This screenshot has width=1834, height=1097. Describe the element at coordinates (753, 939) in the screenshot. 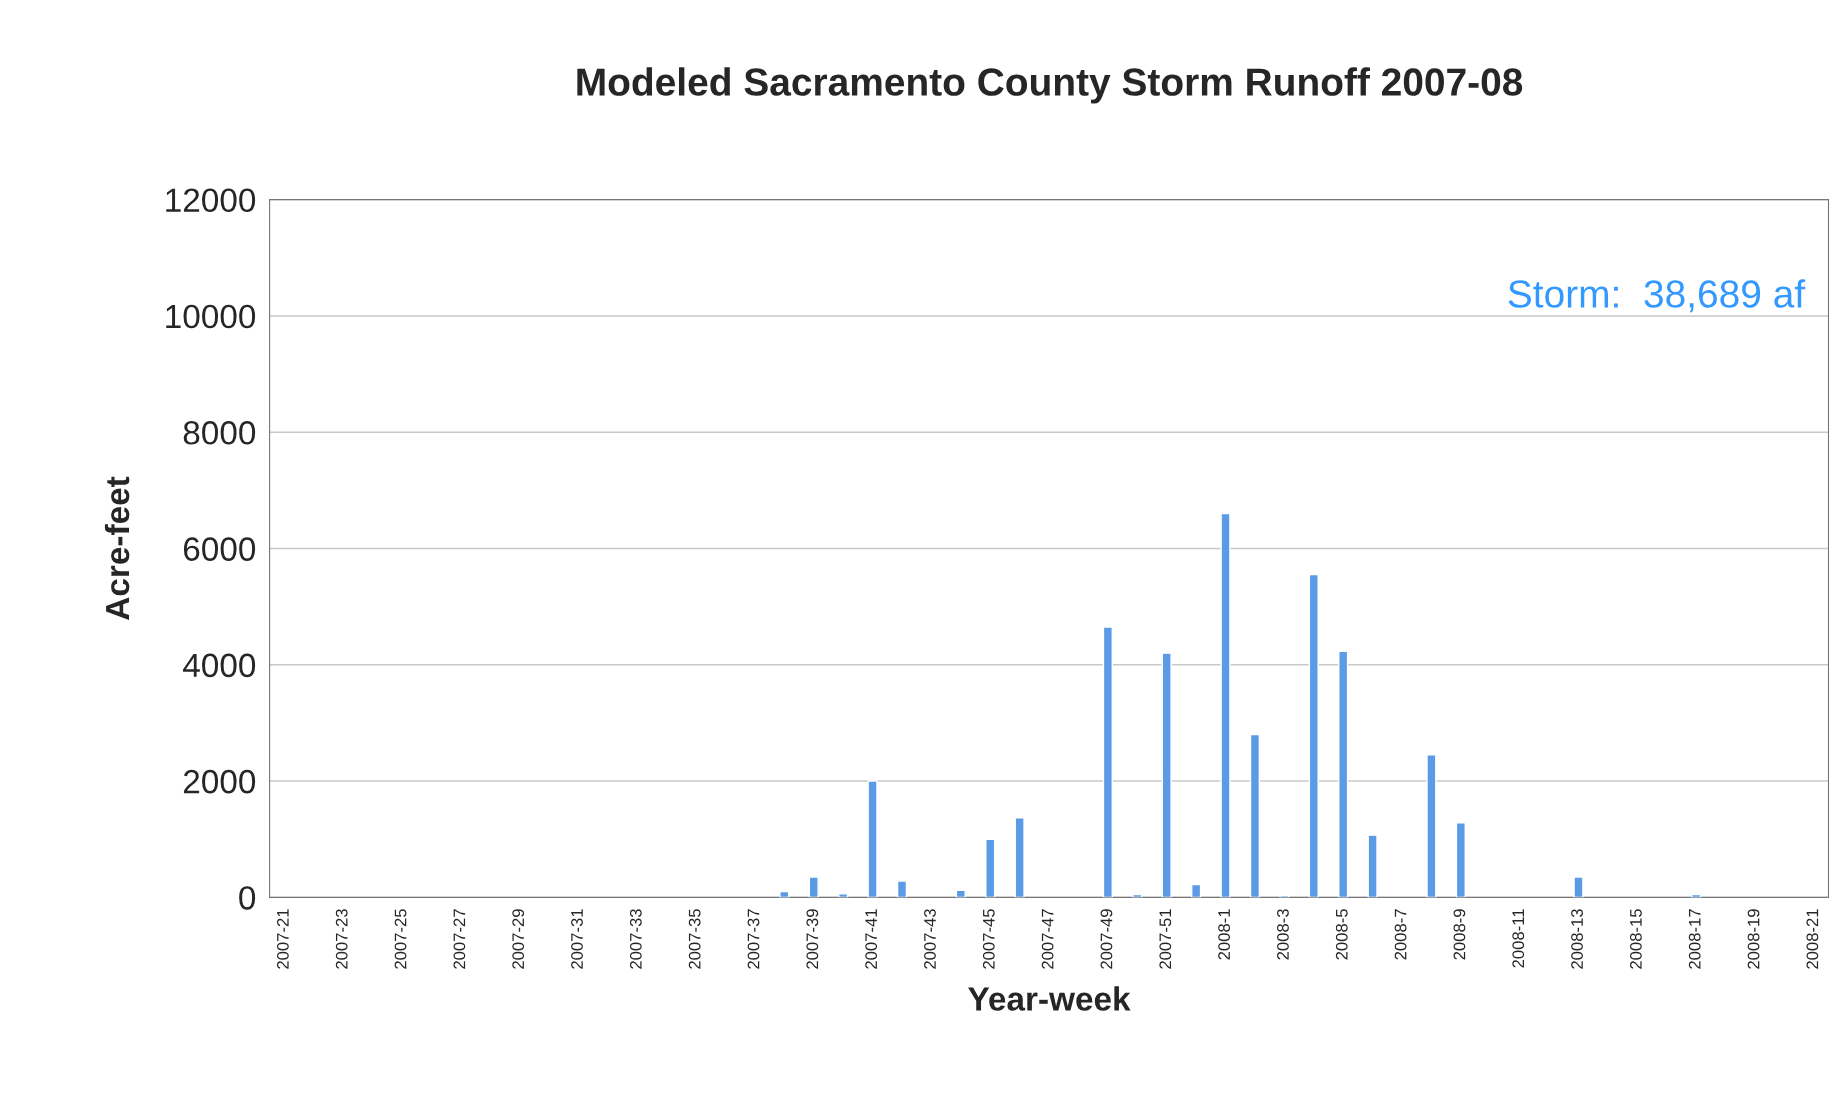

I see `x-tick-label: 2007-37` at that location.